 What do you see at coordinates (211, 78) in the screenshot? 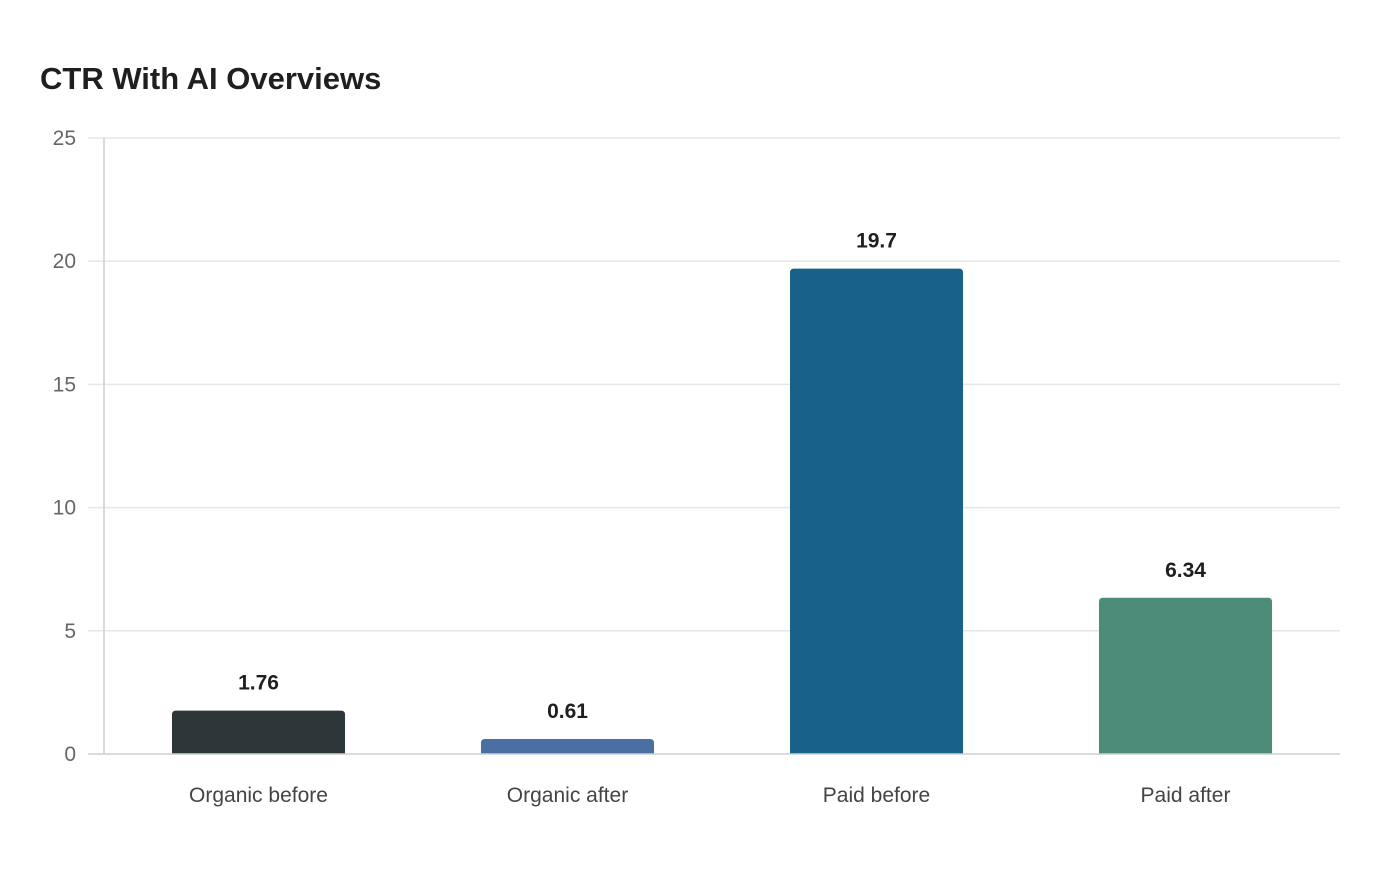
I see `chart-title: CTR With AI Overviews` at bounding box center [211, 78].